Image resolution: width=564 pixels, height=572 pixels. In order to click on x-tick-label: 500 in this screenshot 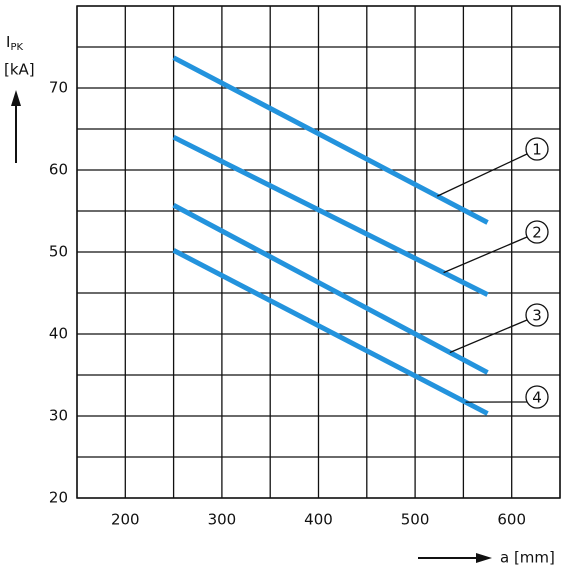, I will do `click(415, 520)`.